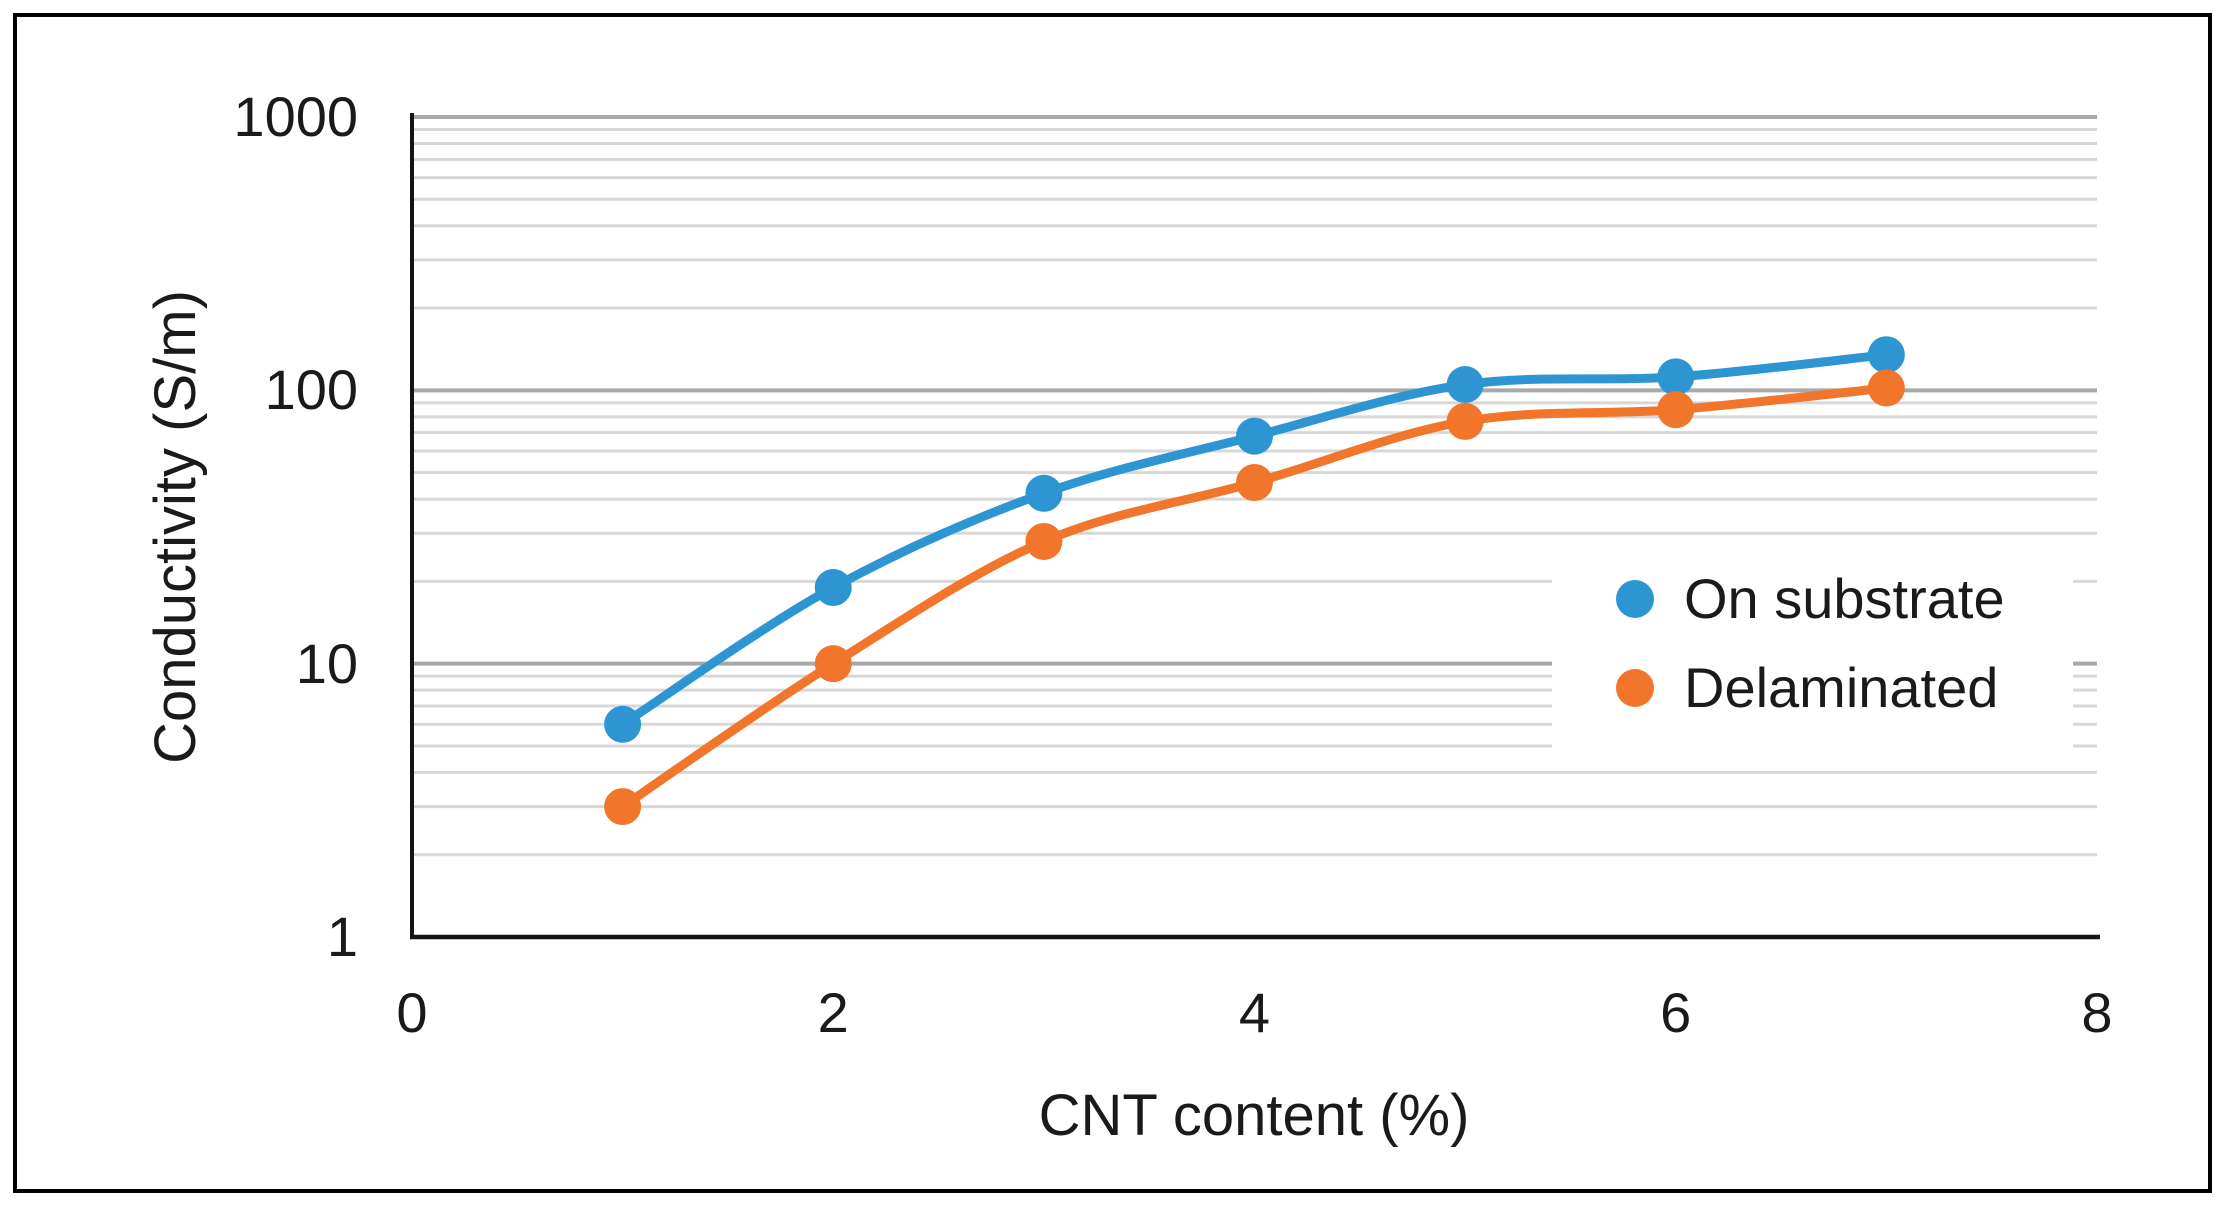 The height and width of the screenshot is (1211, 2229). I want to click on y-axis-title: Conductivity (S/m), so click(175, 527).